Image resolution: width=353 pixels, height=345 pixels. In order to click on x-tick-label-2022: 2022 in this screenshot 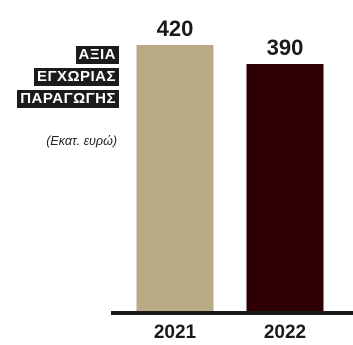, I will do `click(285, 332)`.